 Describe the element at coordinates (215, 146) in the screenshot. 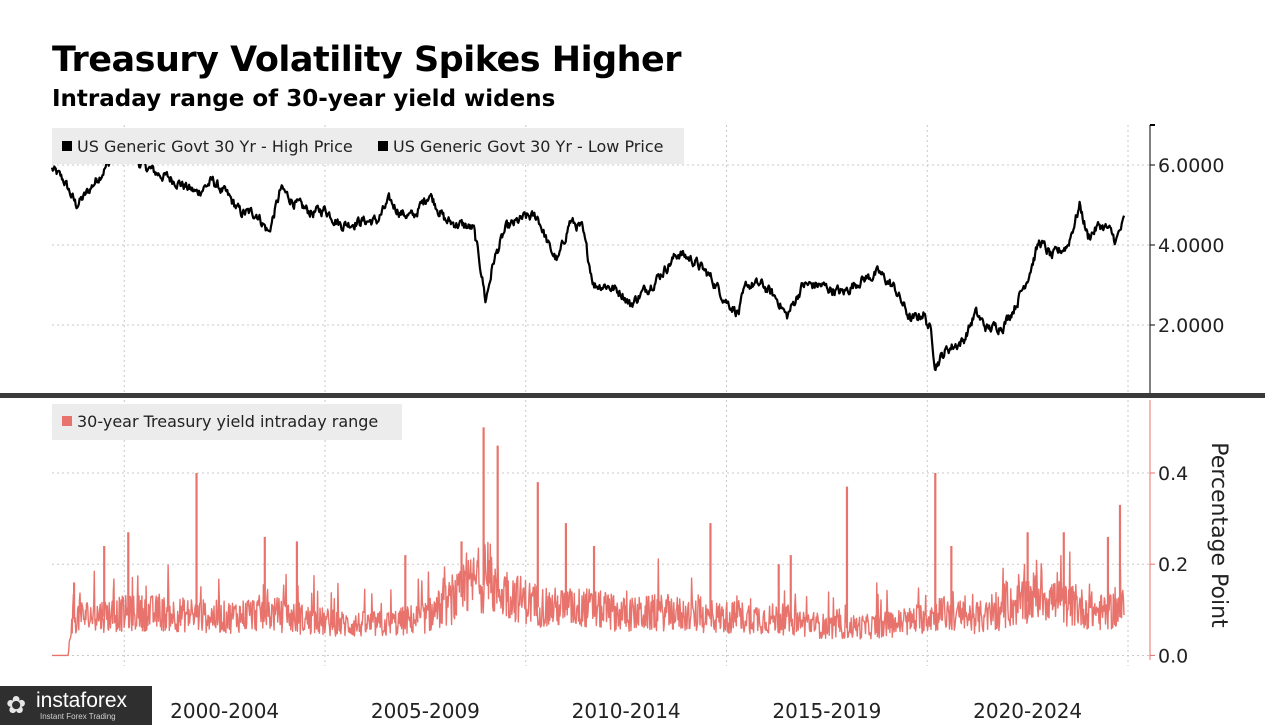

I see `legend-label-high: US Generic Govt 30 Yr - High Price` at that location.